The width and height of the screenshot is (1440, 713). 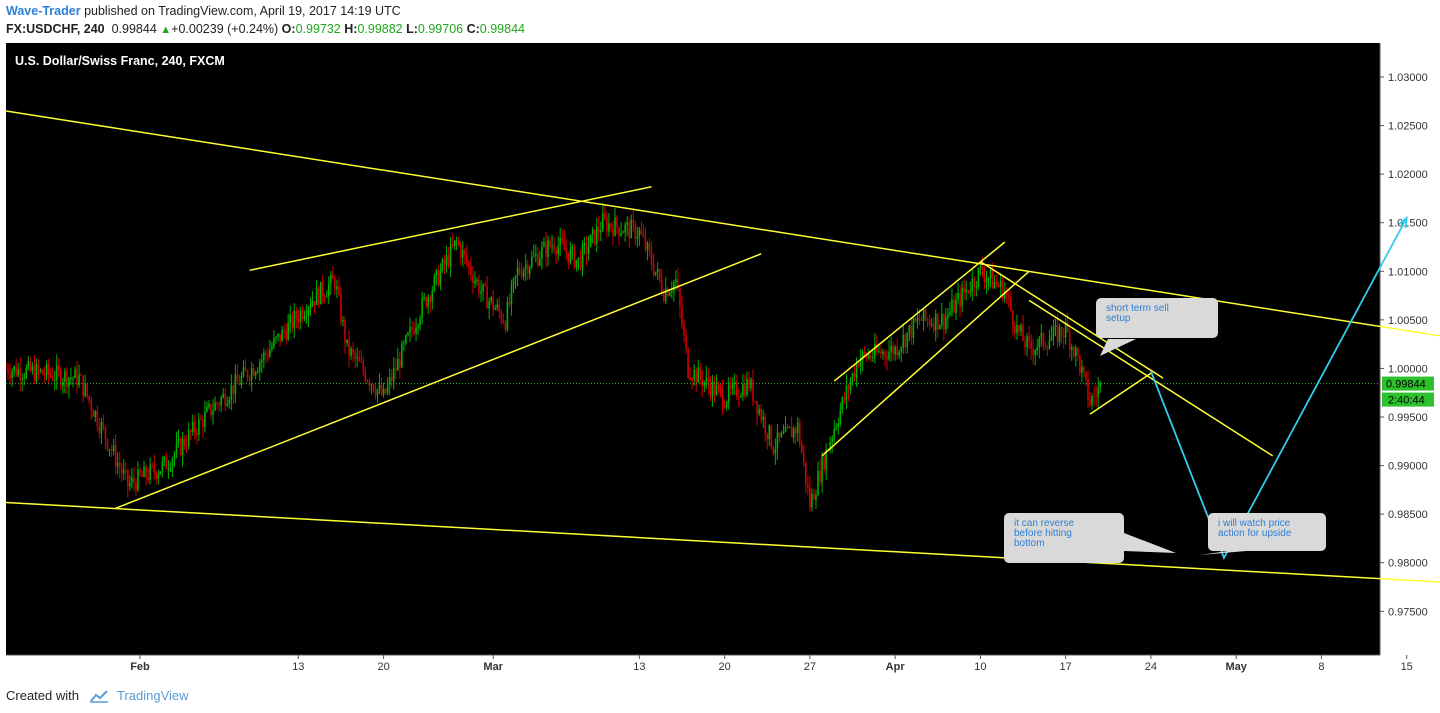 What do you see at coordinates (1118, 318) in the screenshot?
I see `callout-text-line: setup` at bounding box center [1118, 318].